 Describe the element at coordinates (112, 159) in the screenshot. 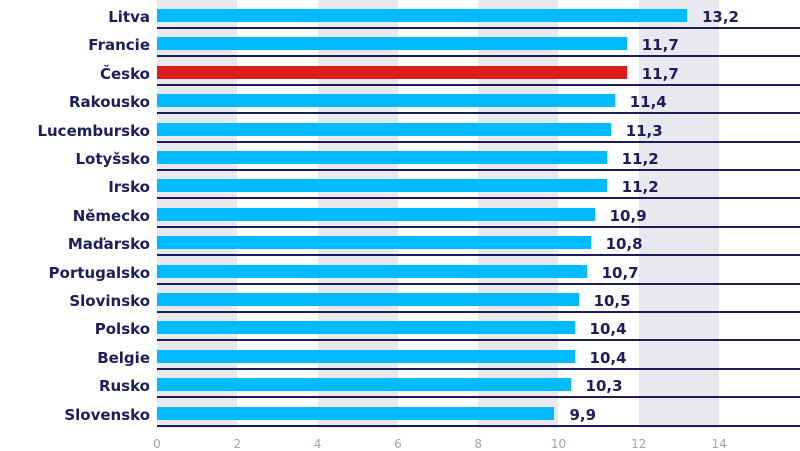

I see `category-label: Lotyšsko` at that location.